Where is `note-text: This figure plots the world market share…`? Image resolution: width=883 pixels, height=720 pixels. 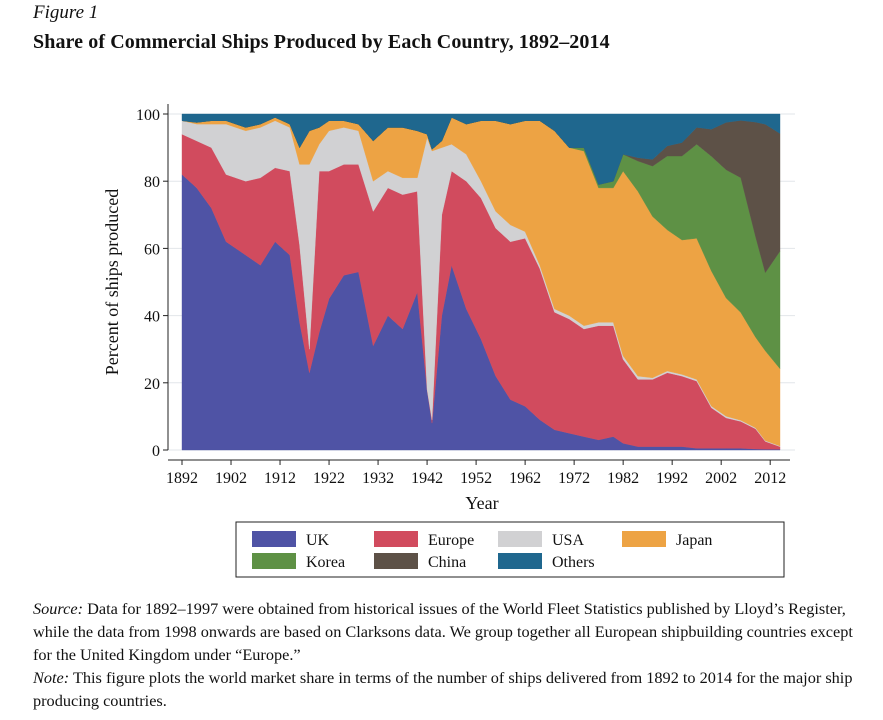 note-text: This figure plots the world market share… is located at coordinates (443, 689).